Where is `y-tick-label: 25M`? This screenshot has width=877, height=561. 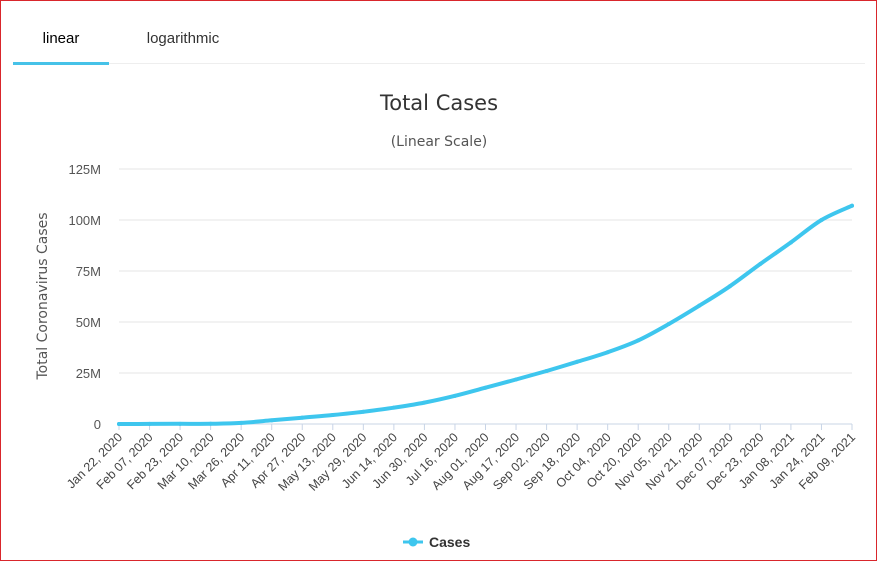
y-tick-label: 25M is located at coordinates (88, 373).